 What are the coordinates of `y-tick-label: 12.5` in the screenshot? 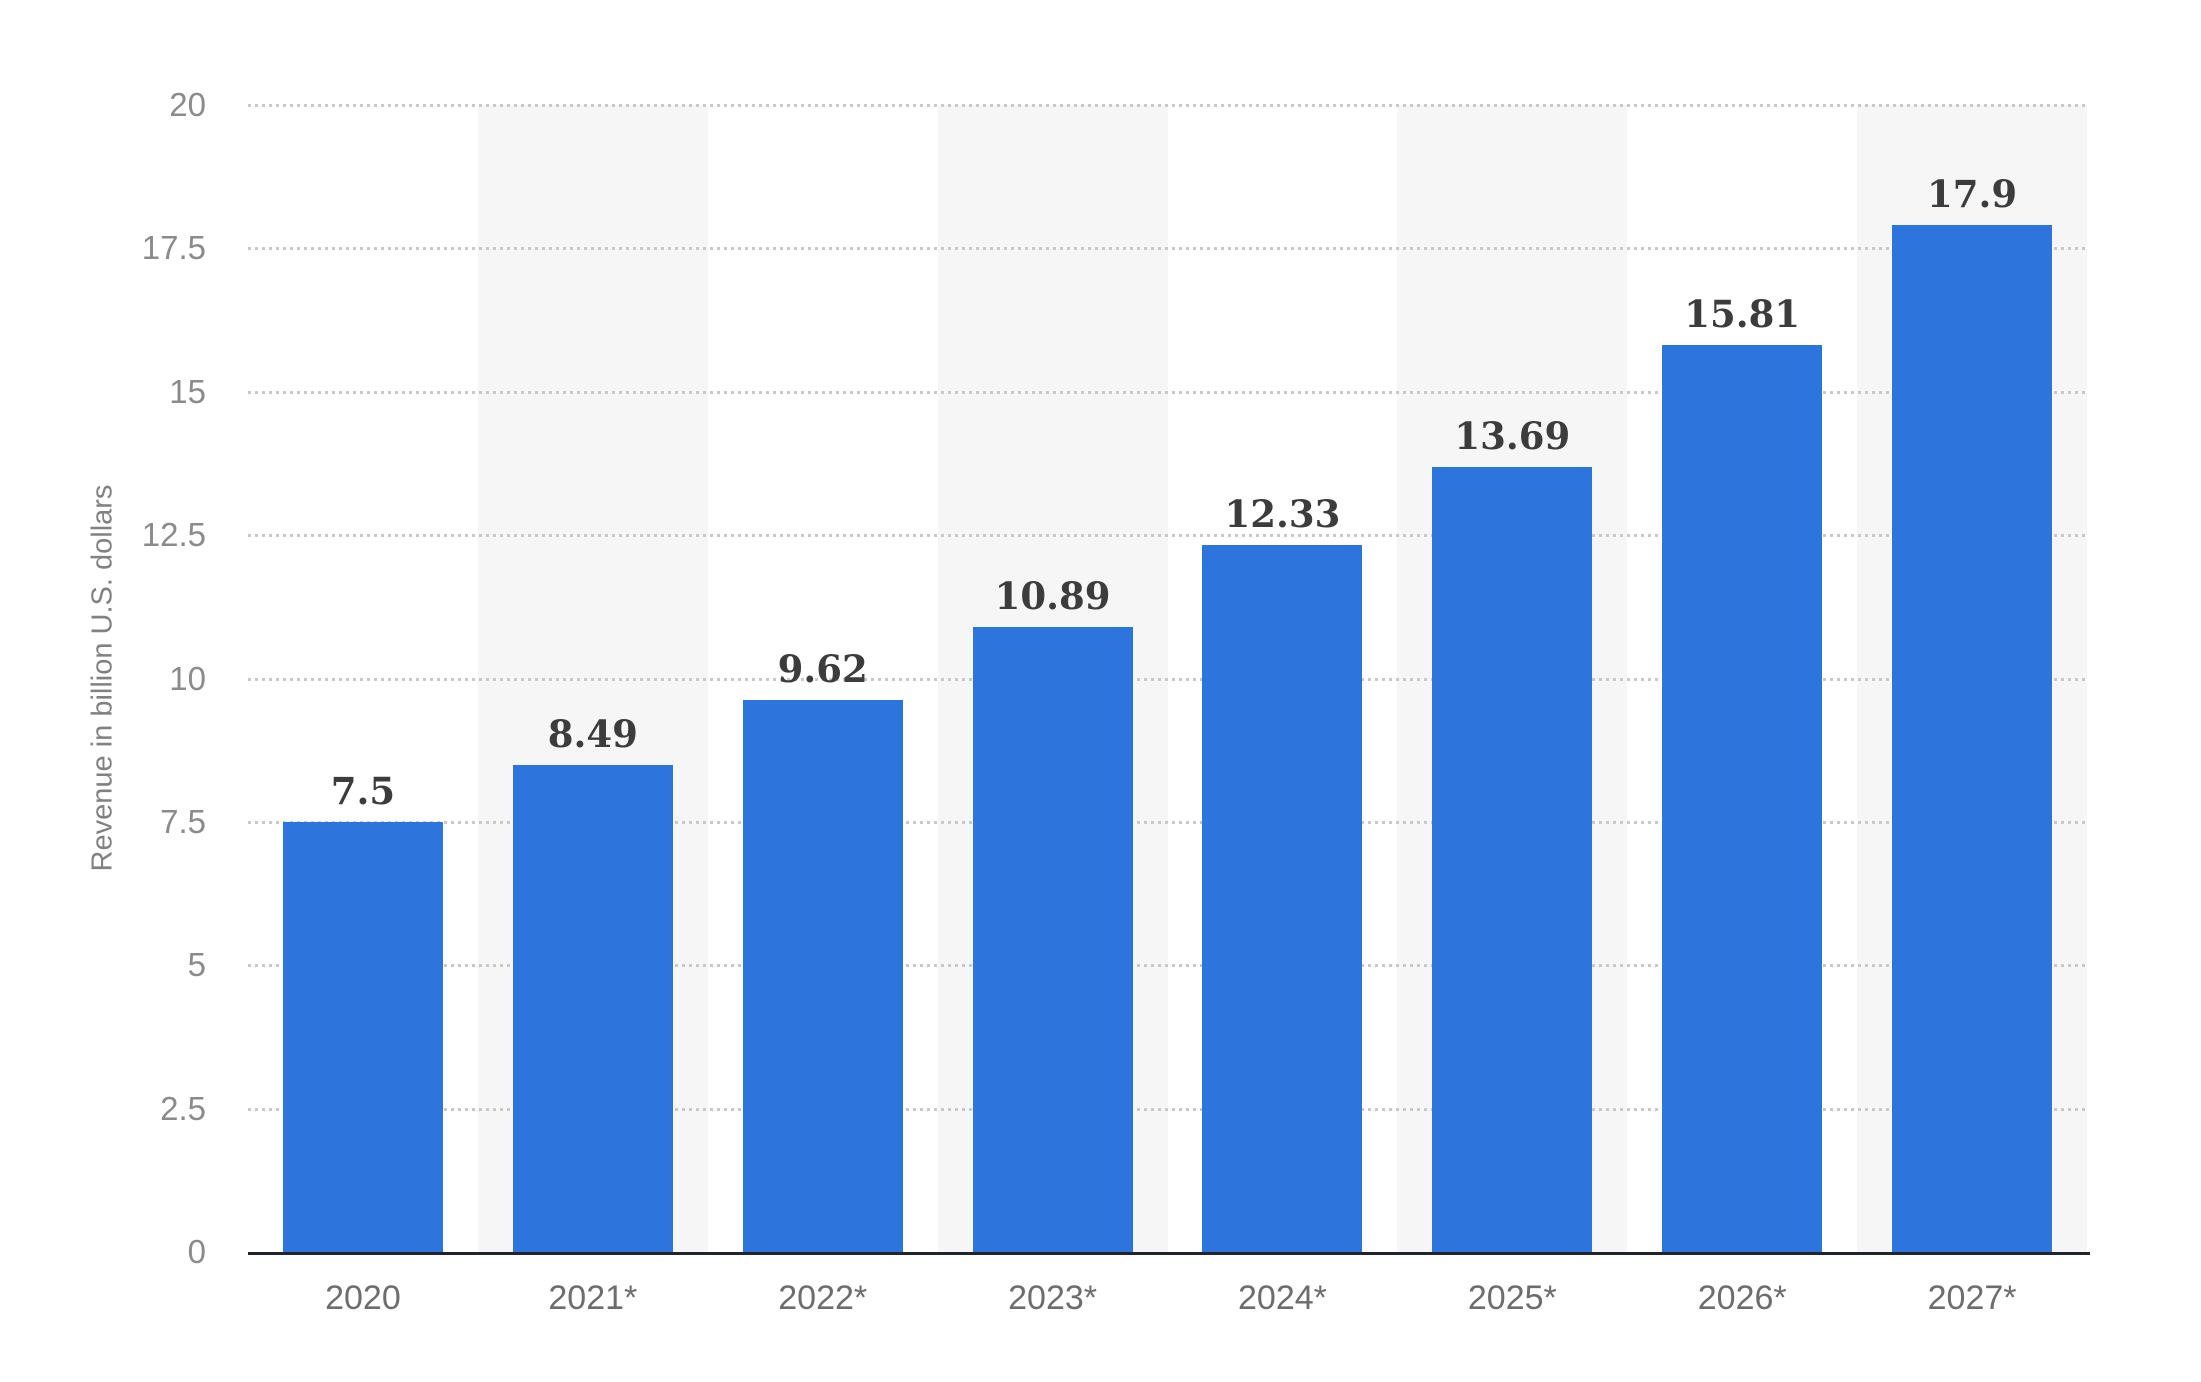 It's located at (173, 535).